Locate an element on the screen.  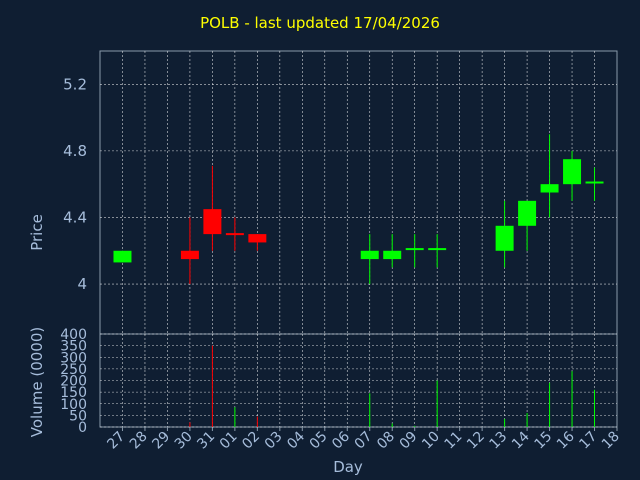
x-tick-label: 10 is located at coordinates (431, 441).